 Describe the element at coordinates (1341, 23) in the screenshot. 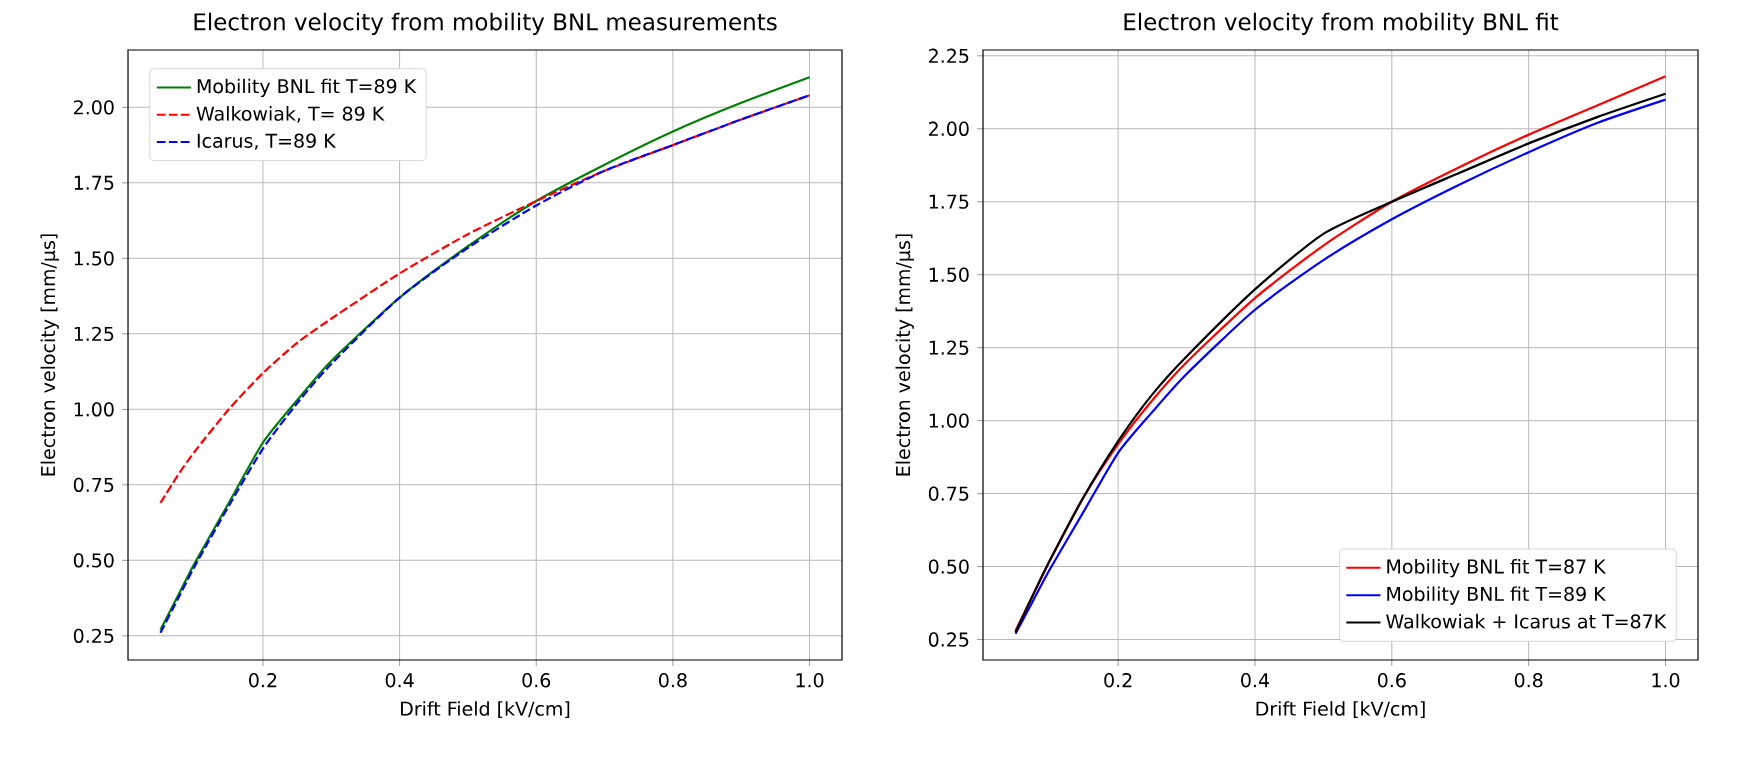

I see `chart-title: Electron velocity from mobility BNL fit` at that location.